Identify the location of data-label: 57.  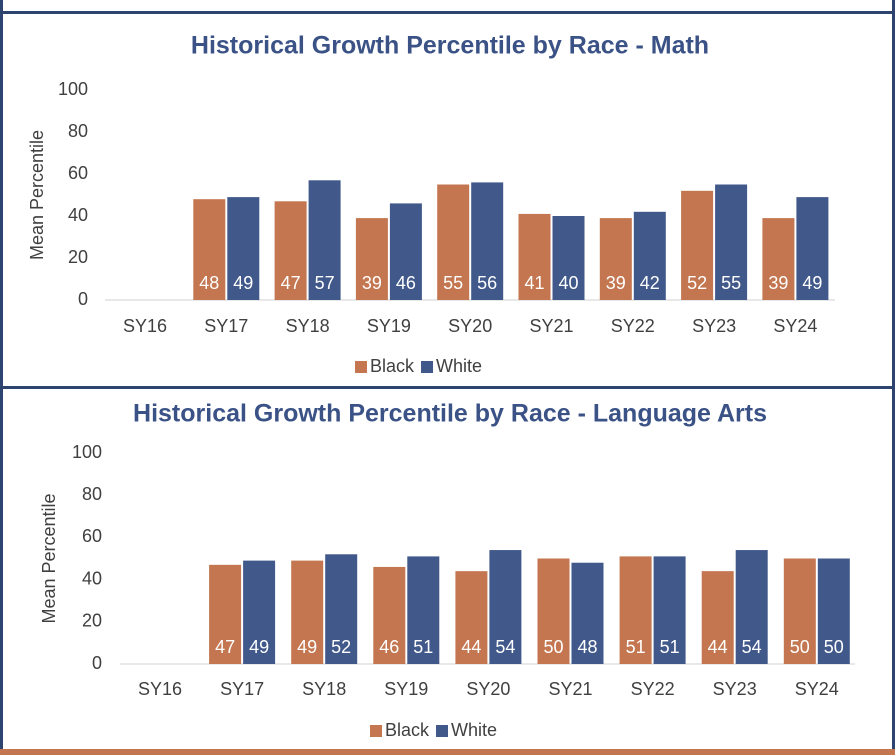
(325, 283).